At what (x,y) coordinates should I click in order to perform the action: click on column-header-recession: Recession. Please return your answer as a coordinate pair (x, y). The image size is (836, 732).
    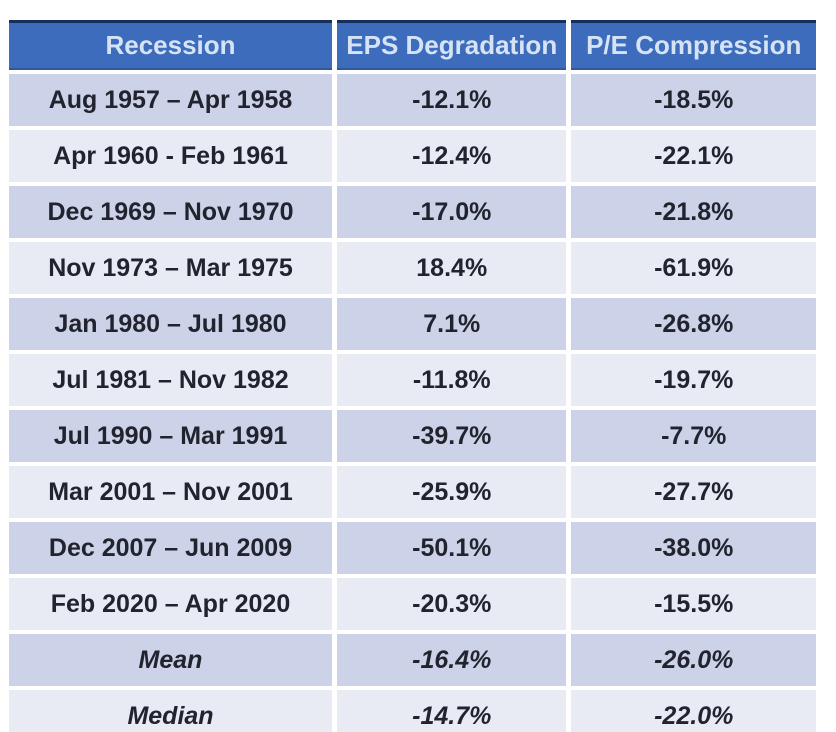
    Looking at the image, I should click on (171, 45).